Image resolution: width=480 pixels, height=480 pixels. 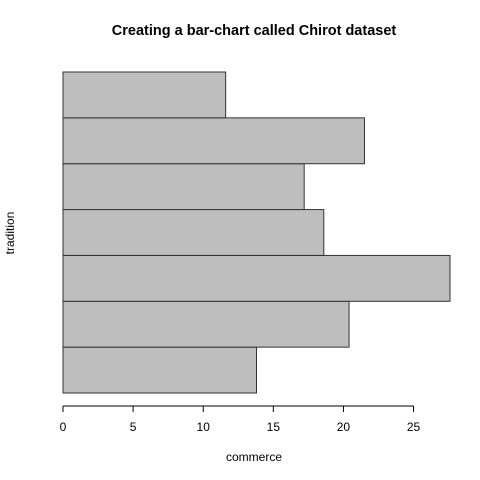 What do you see at coordinates (344, 427) in the screenshot?
I see `x-tick-label-20: 20` at bounding box center [344, 427].